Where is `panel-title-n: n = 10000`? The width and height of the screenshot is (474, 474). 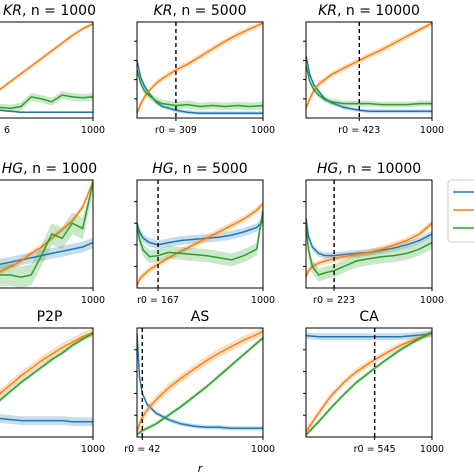 panel-title-n: n = 10000 is located at coordinates (383, 11).